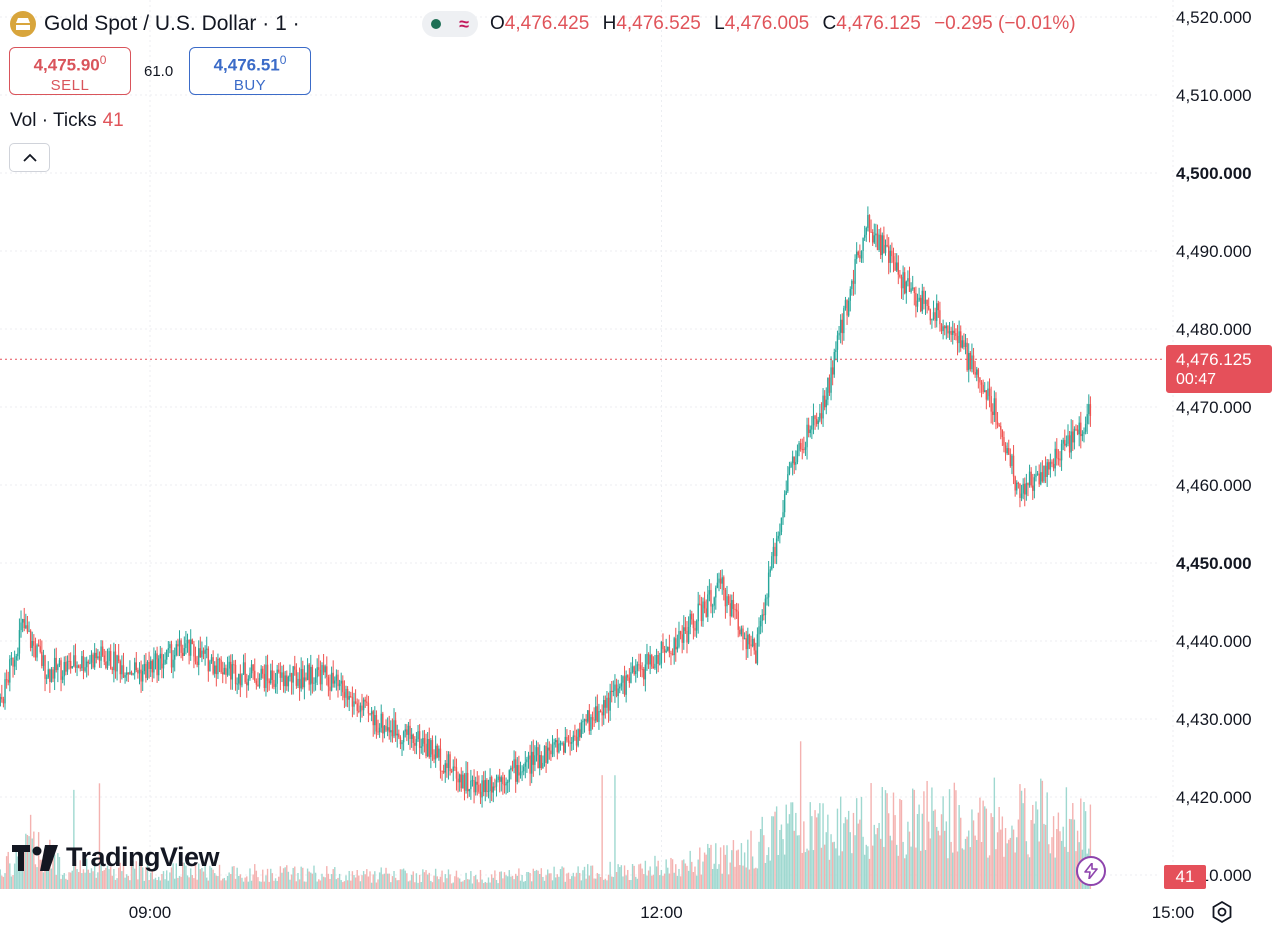 The image size is (1280, 927). Describe the element at coordinates (70, 71) in the screenshot. I see `sell-button: 4,475.900 SELL` at that location.